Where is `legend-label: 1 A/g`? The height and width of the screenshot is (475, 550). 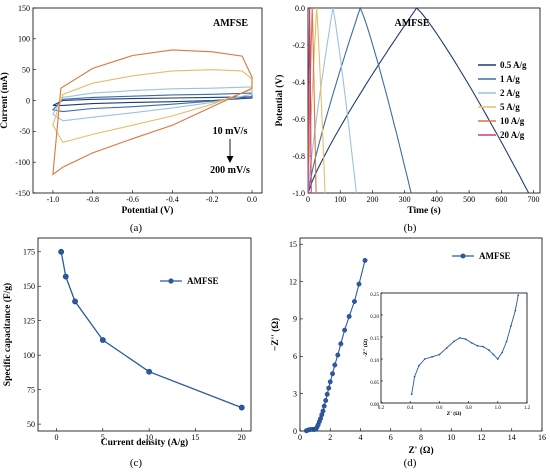
legend-label: 1 A/g is located at coordinates (510, 79).